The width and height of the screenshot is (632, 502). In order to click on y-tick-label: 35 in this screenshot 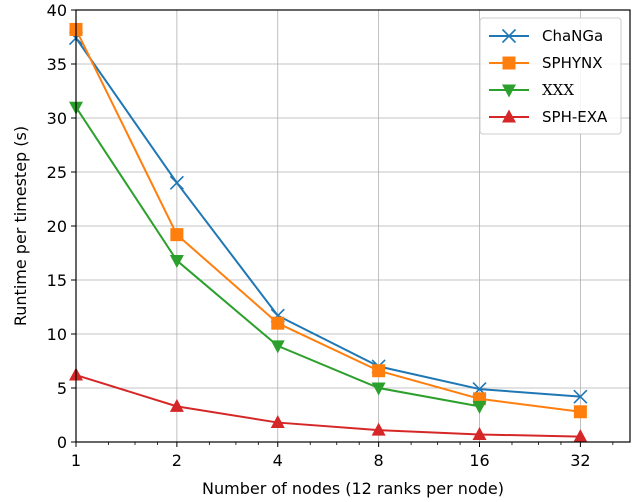, I will do `click(57, 64)`.